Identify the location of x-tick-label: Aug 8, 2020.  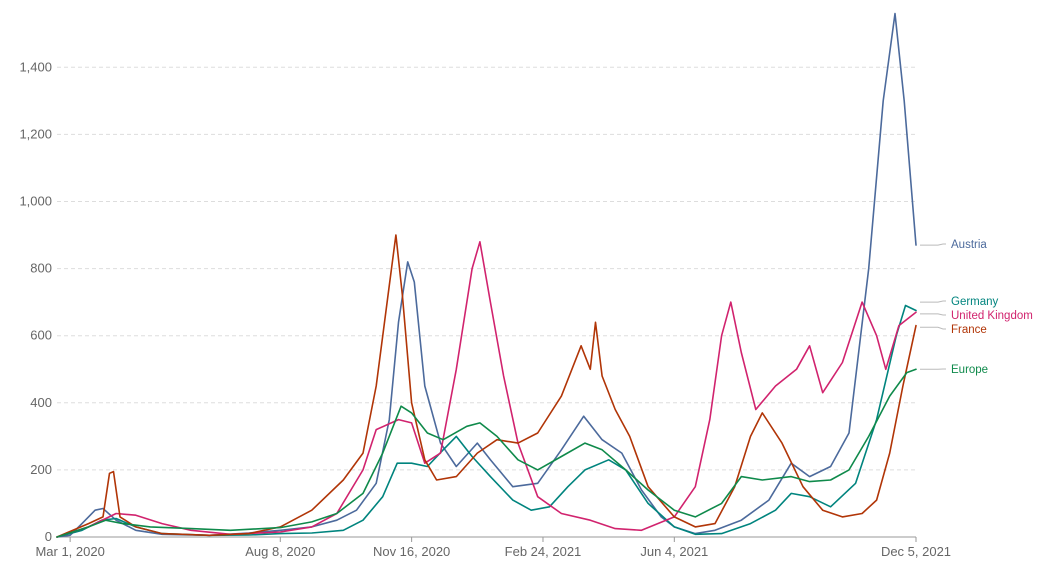
(280, 551).